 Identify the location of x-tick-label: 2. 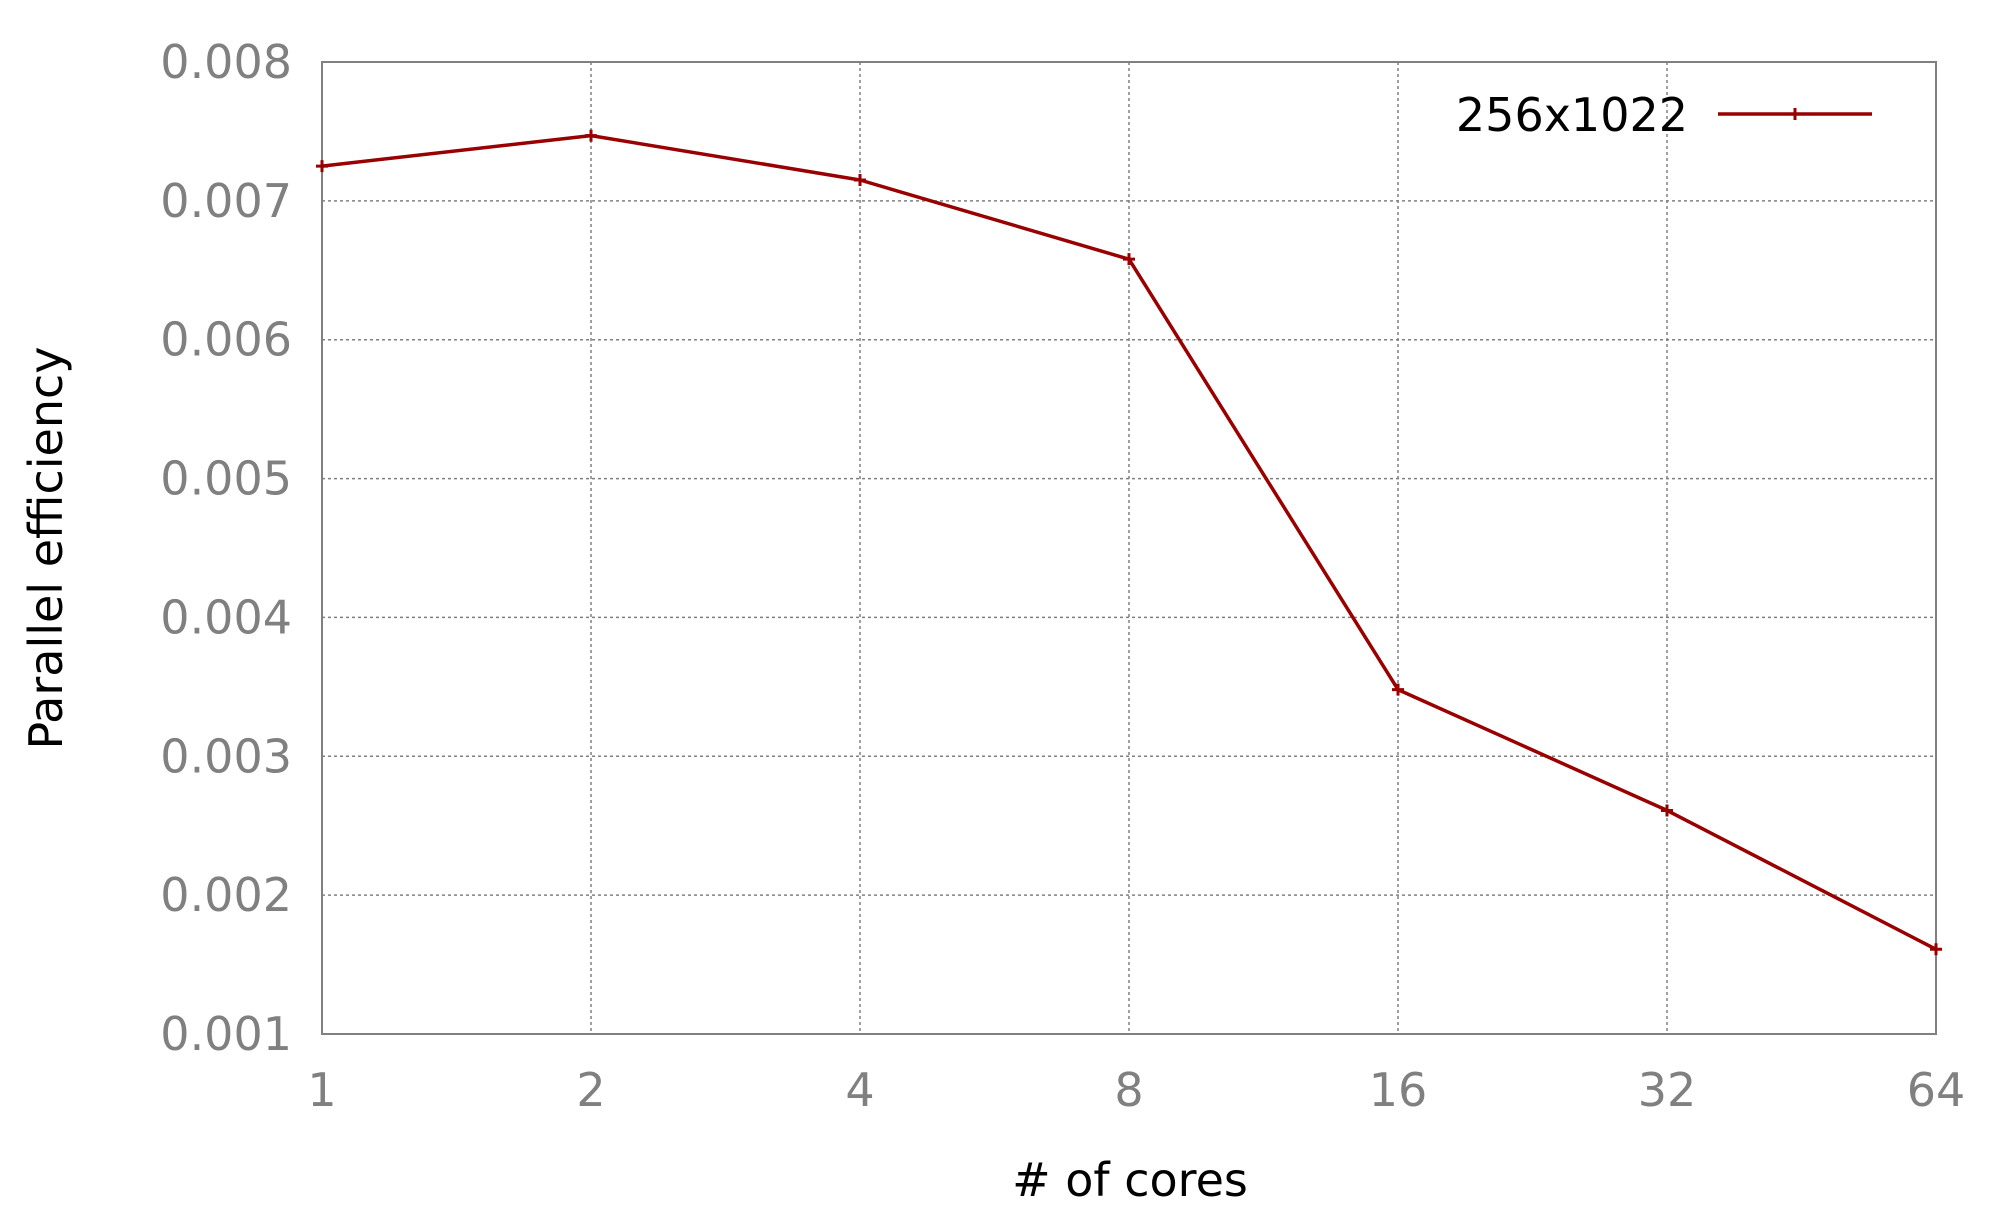
(590, 1090).